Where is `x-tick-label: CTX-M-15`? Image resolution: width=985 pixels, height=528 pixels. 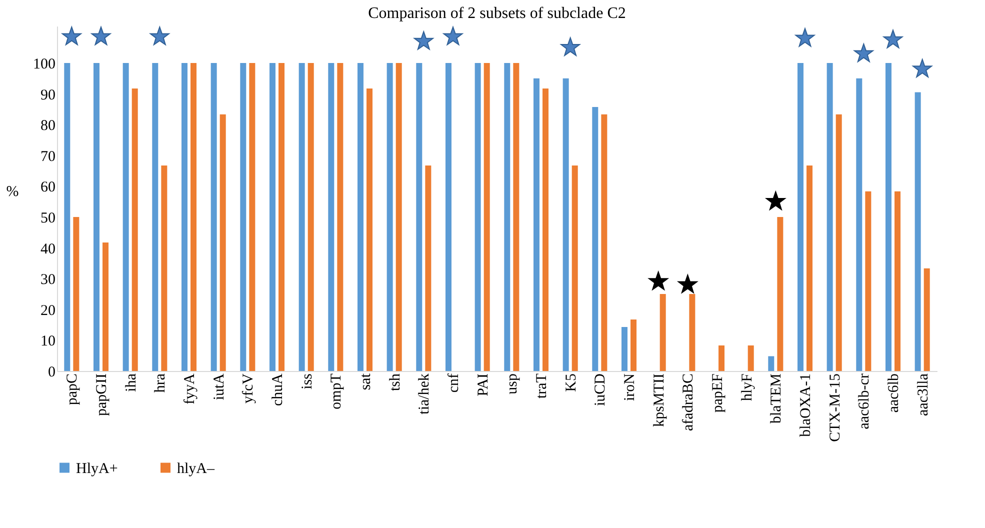
x-tick-label: CTX-M-15 is located at coordinates (835, 408).